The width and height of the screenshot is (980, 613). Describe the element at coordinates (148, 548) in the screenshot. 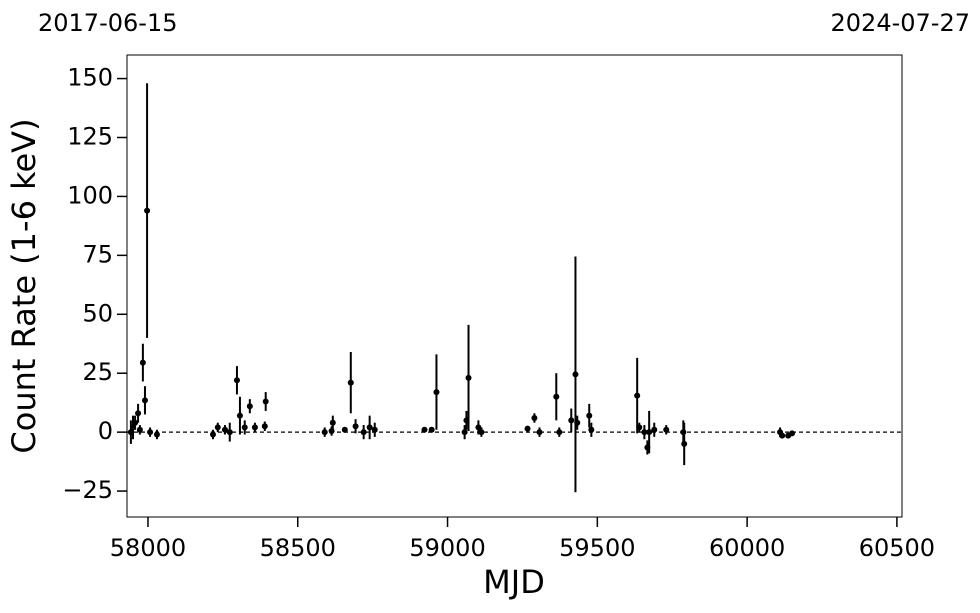

I see `x-tick-label: 58000` at that location.